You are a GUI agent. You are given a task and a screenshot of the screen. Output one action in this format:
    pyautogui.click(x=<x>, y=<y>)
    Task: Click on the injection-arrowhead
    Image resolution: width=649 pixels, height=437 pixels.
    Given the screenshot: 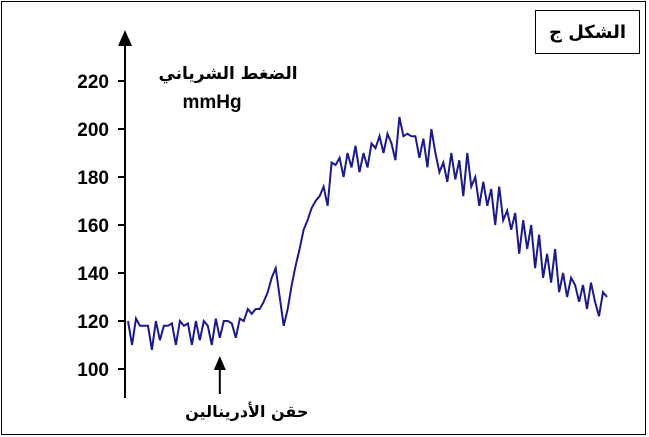 What is the action you would take?
    pyautogui.click(x=219, y=363)
    